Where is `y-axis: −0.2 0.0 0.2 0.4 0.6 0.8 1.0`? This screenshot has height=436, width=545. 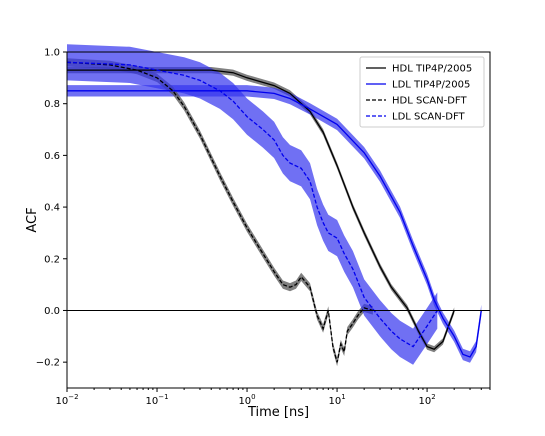
y-axis: −0.2 0.0 0.2 0.4 0.6 0.8 1.0 is located at coordinates (51, 208).